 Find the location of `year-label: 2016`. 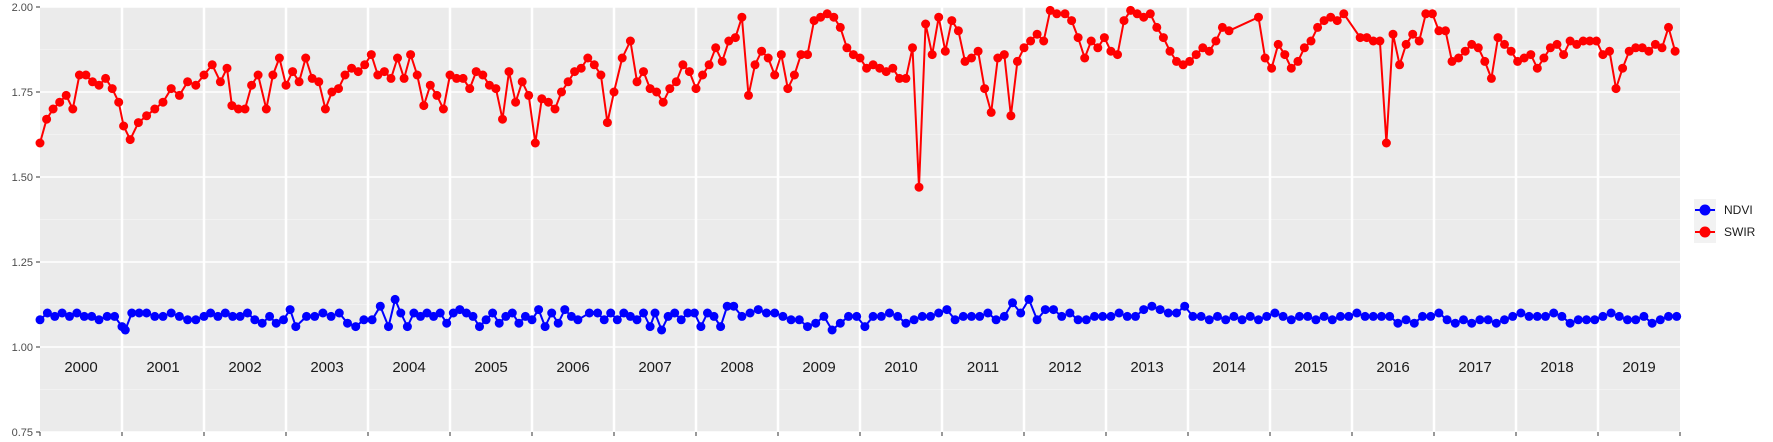

year-label: 2016 is located at coordinates (1392, 367).